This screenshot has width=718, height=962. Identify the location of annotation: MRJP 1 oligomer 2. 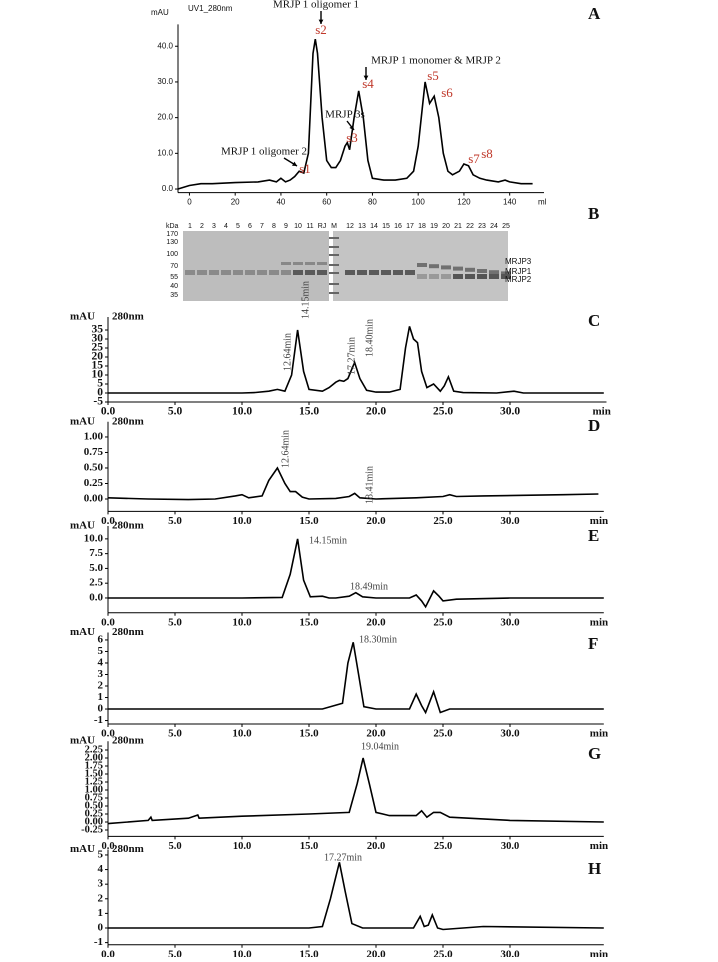
(264, 152).